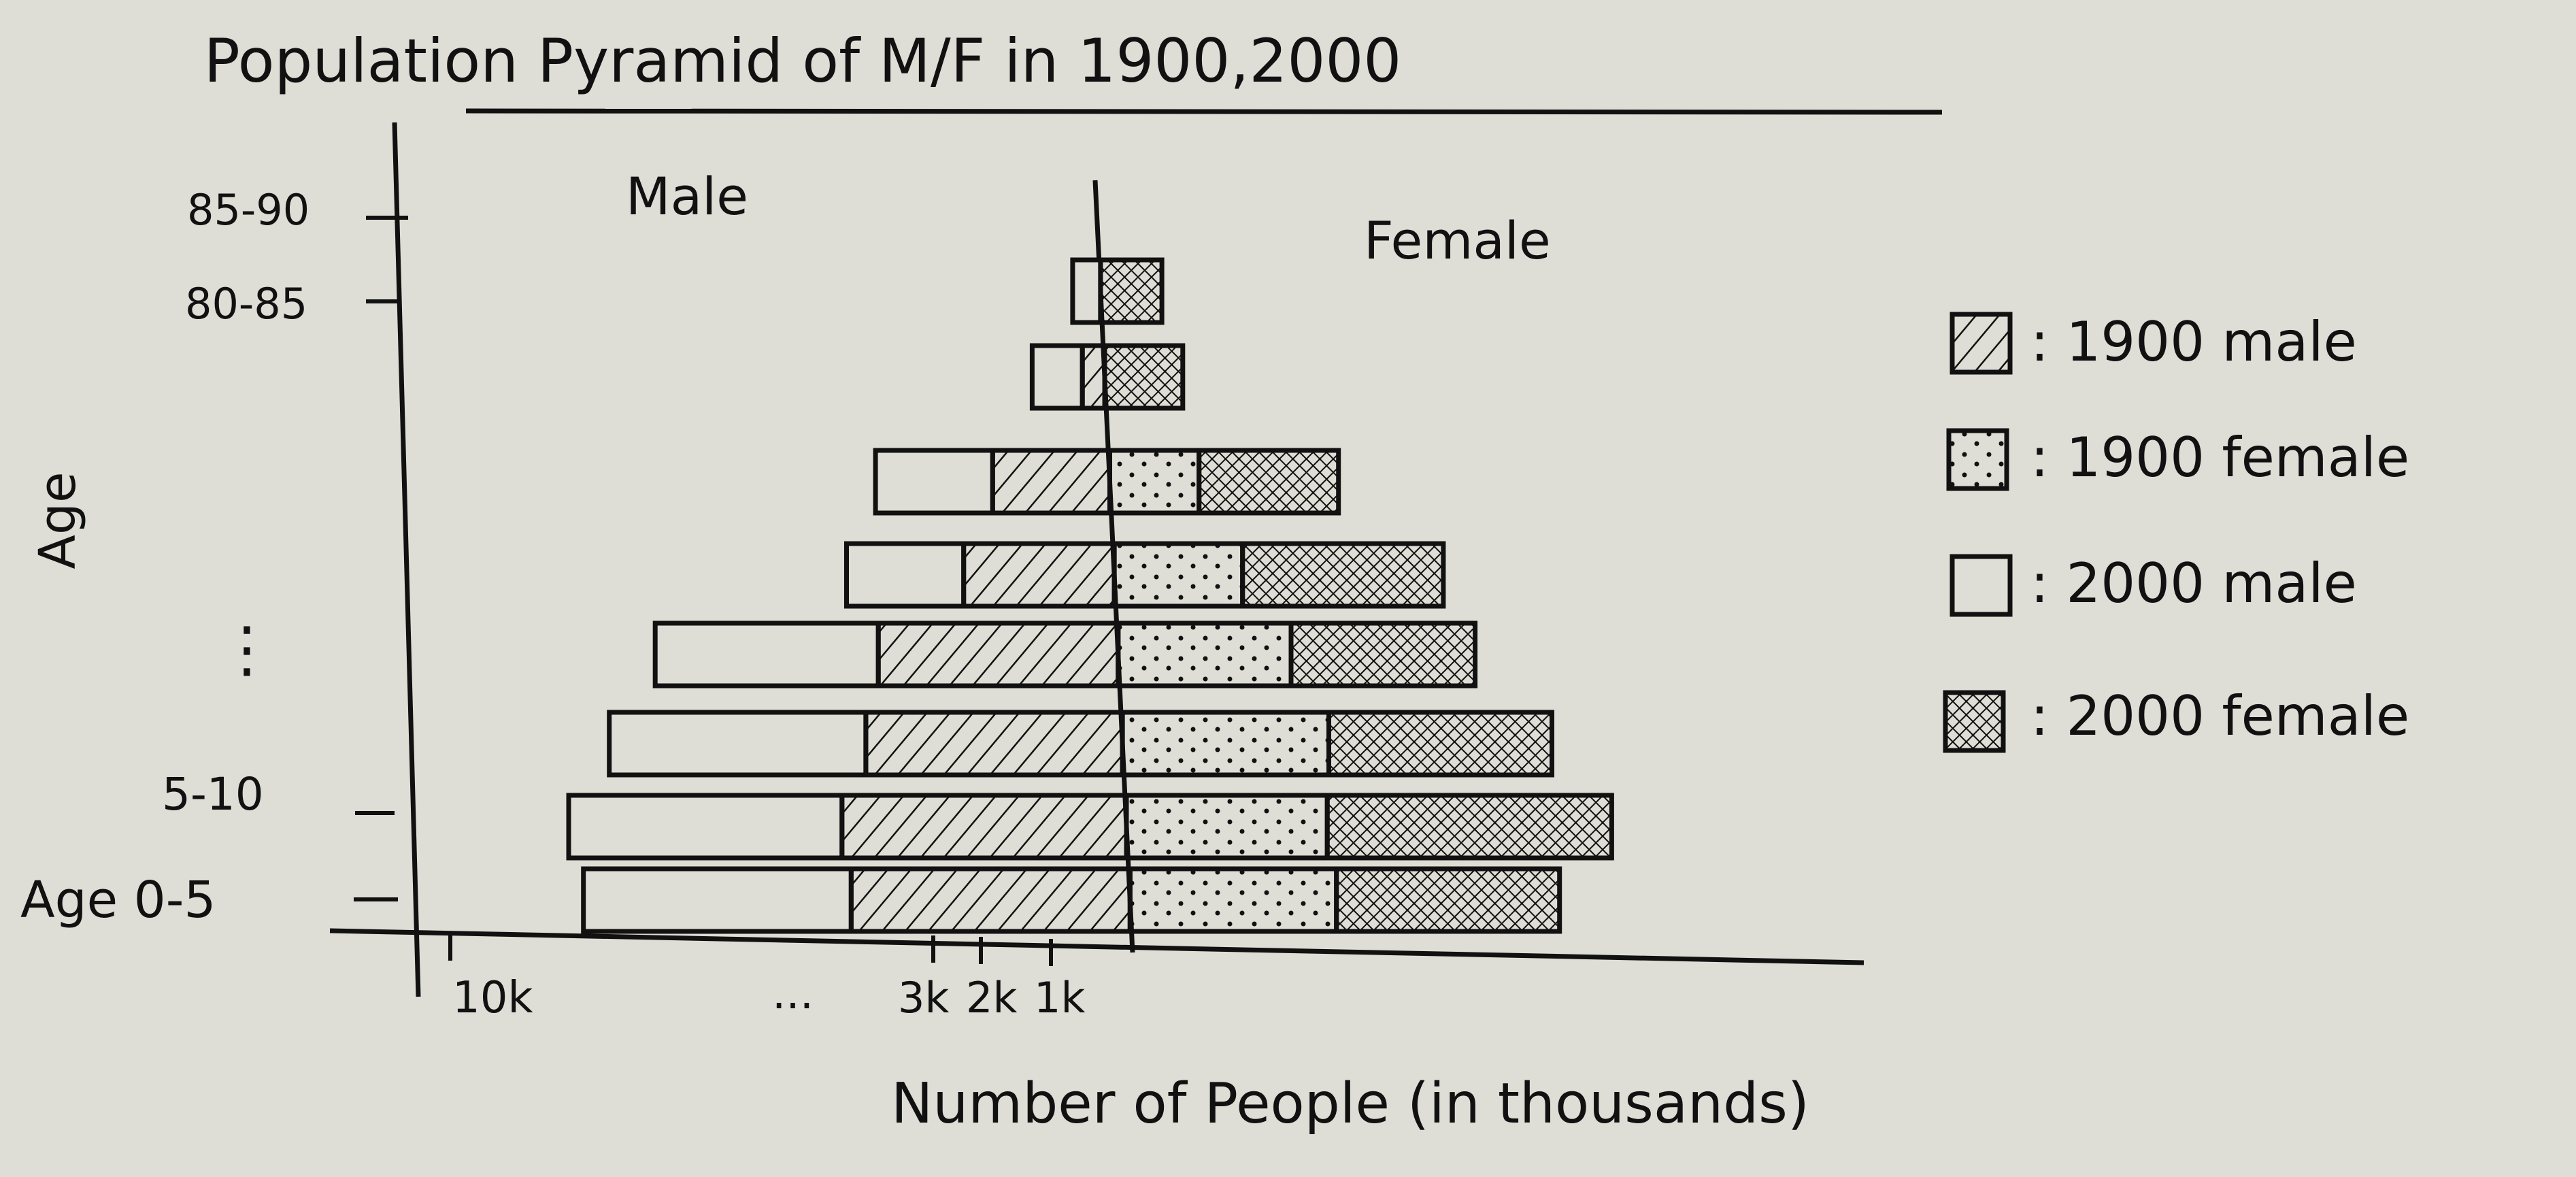 Image resolution: width=2576 pixels, height=1177 pixels. Describe the element at coordinates (248, 210) in the screenshot. I see `age-label-85-90: 85-90` at that location.